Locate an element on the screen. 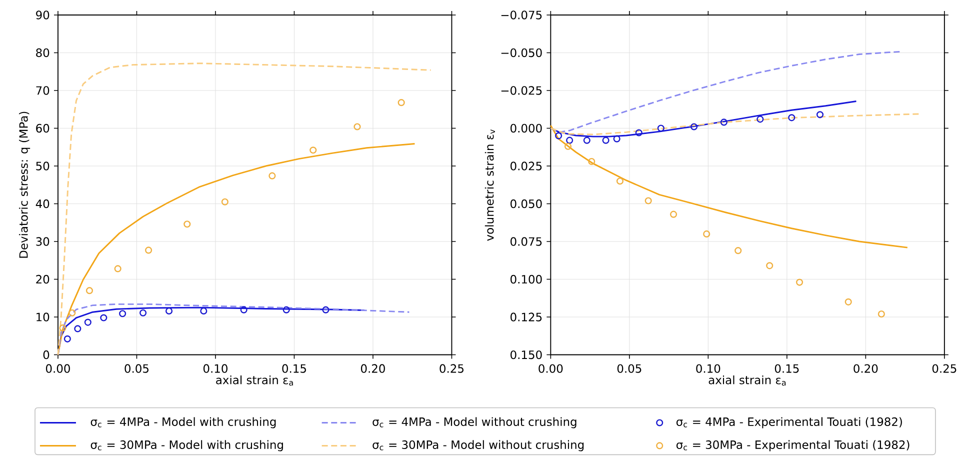 The image size is (961, 459). y-tick-label: 20 is located at coordinates (43, 279).